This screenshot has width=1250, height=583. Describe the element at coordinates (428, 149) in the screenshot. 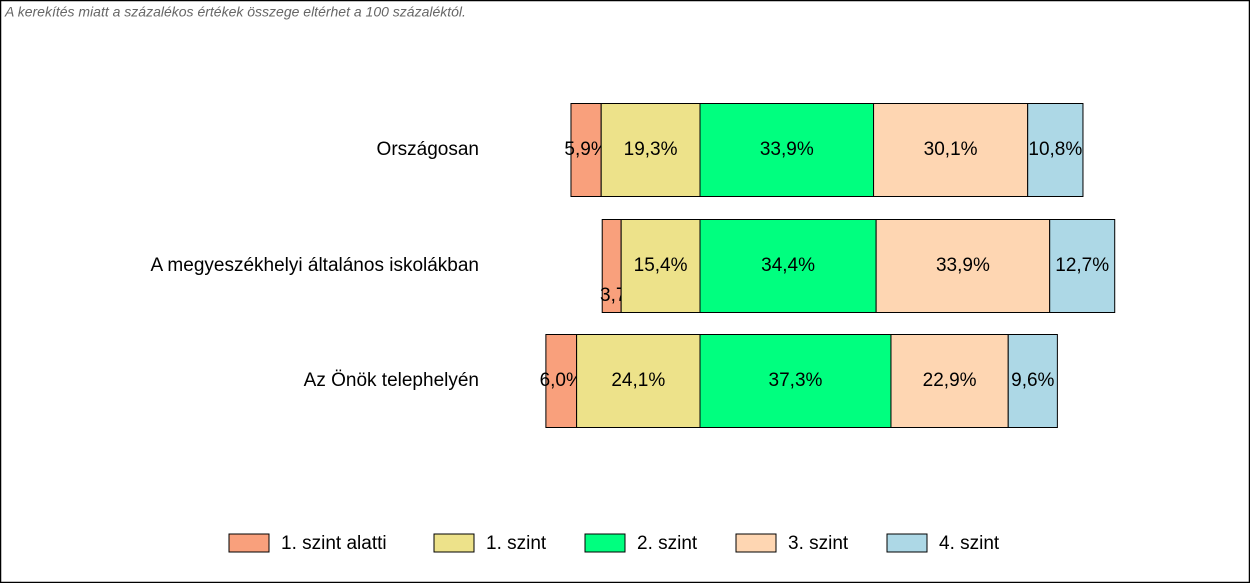

I see `category-label: Országosan` at that location.